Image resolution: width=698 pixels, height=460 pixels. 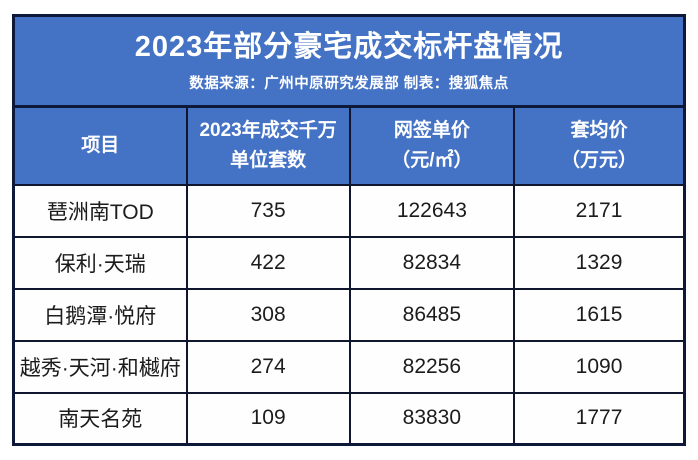 I want to click on table-row: 越秀·天河·和樾府 274 82256 1090, so click(x=349, y=366).